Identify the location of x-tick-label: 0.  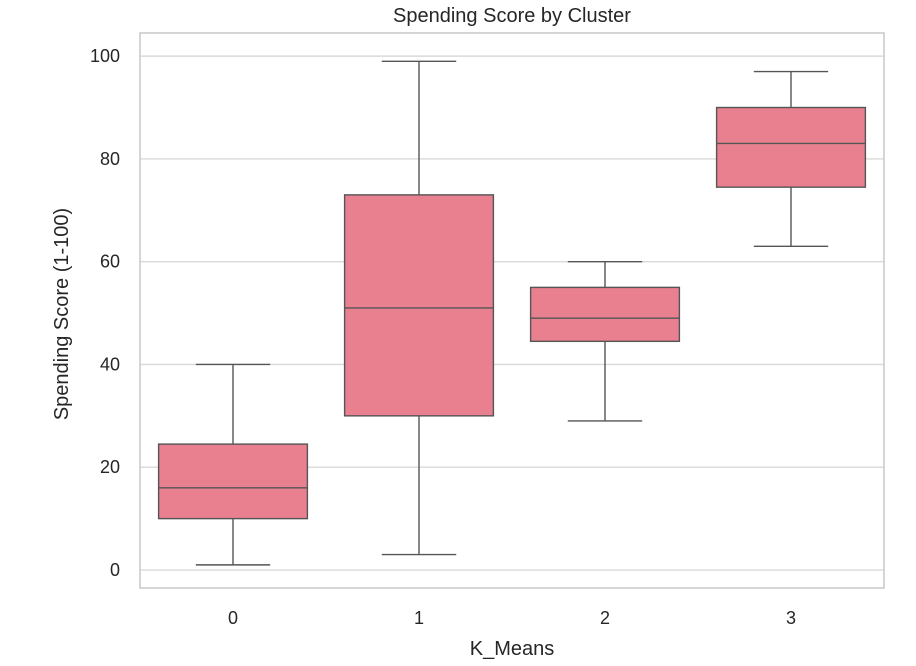
(233, 618).